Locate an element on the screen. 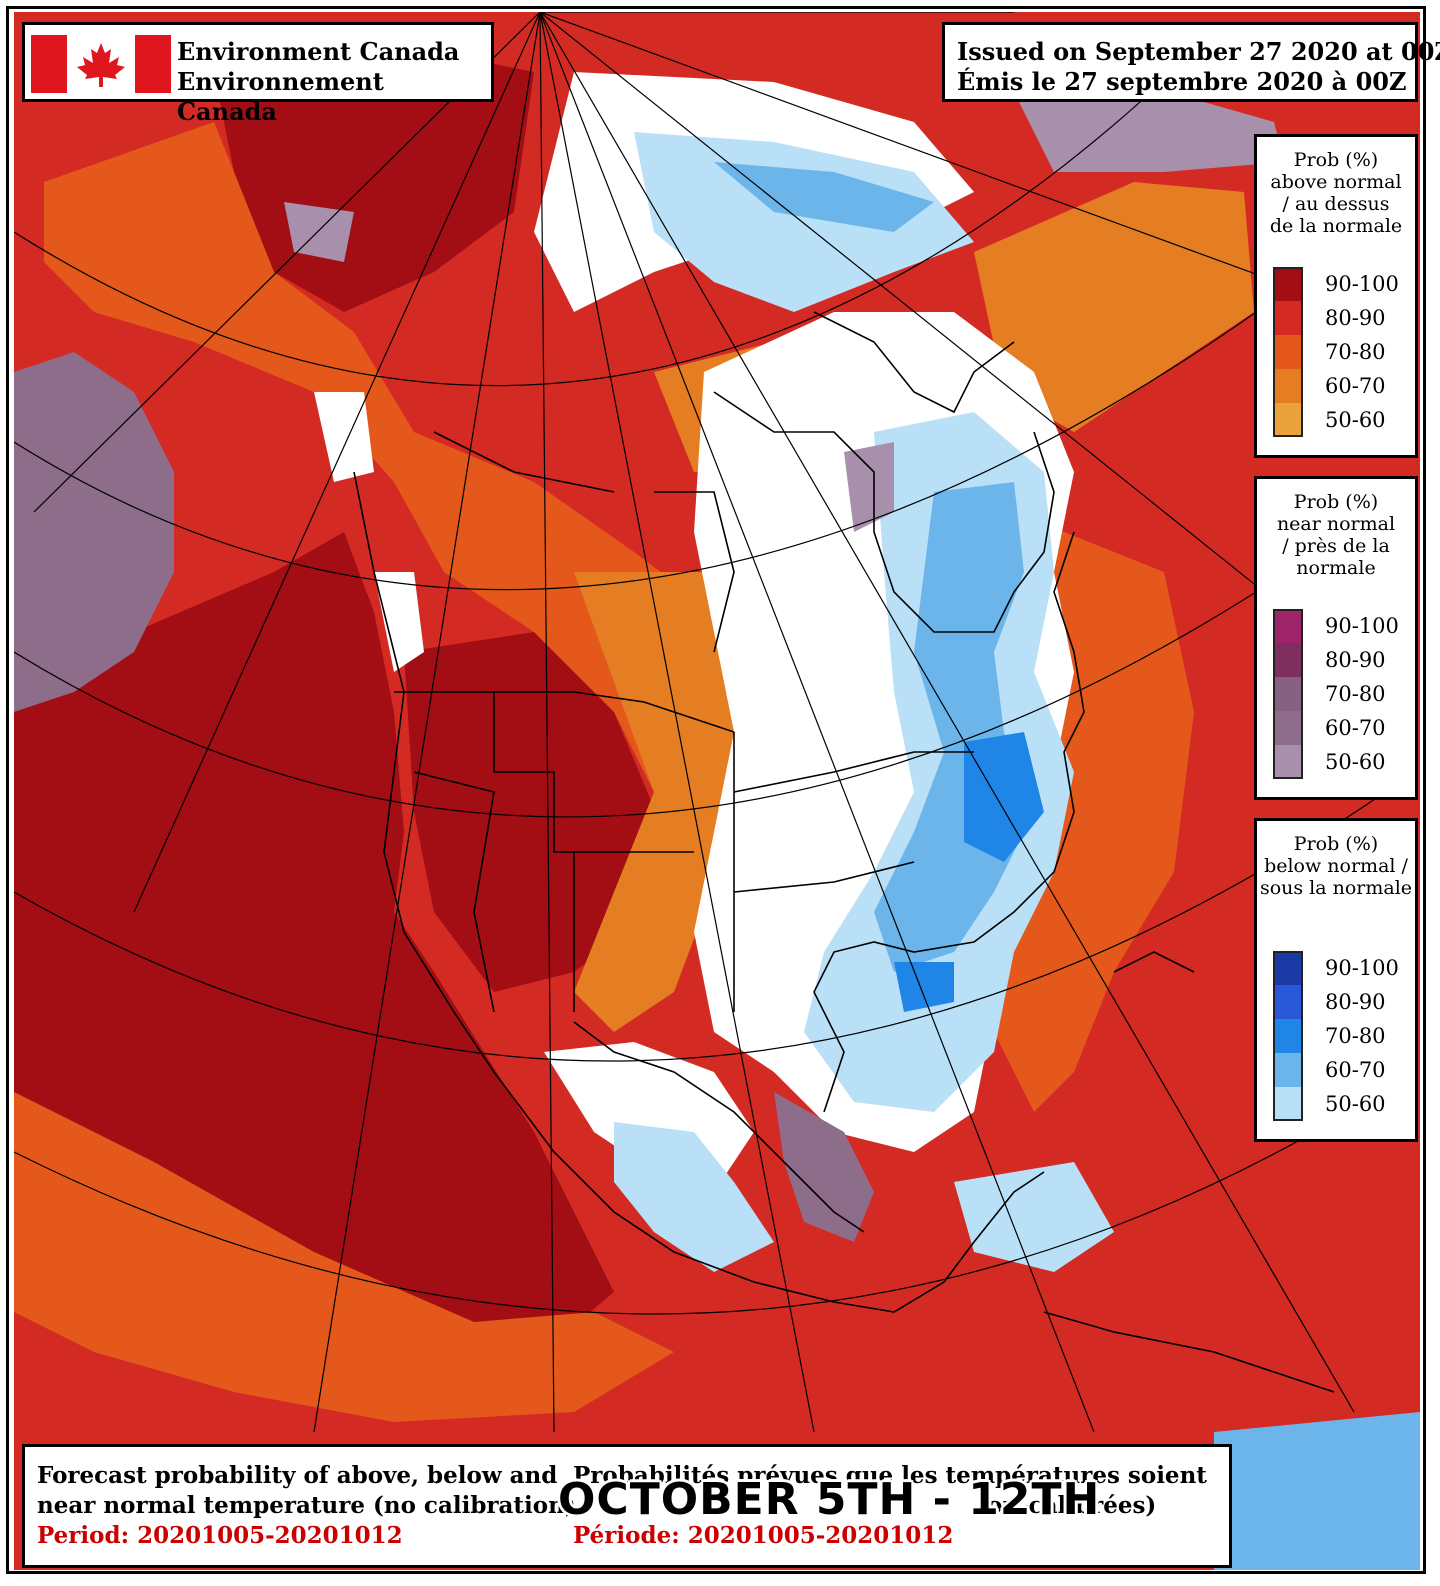 The height and width of the screenshot is (1586, 1440). region-greenland-near is located at coordinates (1149, 127).